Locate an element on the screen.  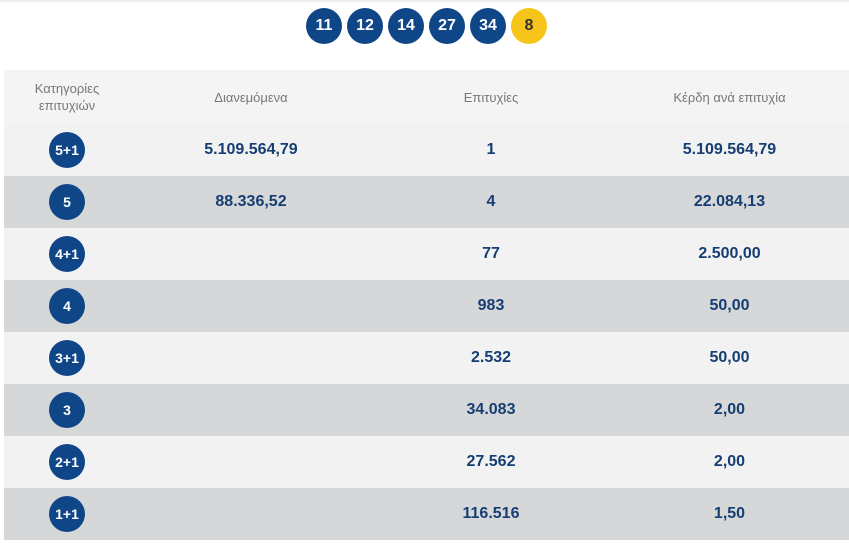
prize-cell: 22.084,13 is located at coordinates (729, 201).